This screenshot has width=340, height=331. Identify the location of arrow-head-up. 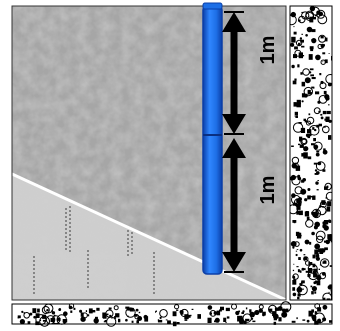
(234, 22).